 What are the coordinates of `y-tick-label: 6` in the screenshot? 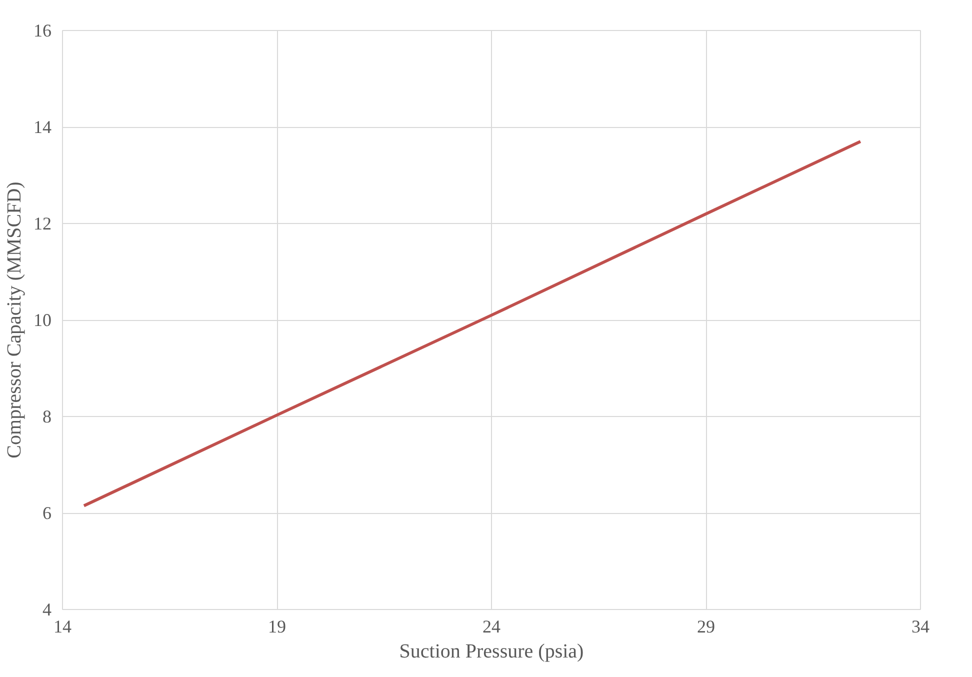 It's located at (47, 513).